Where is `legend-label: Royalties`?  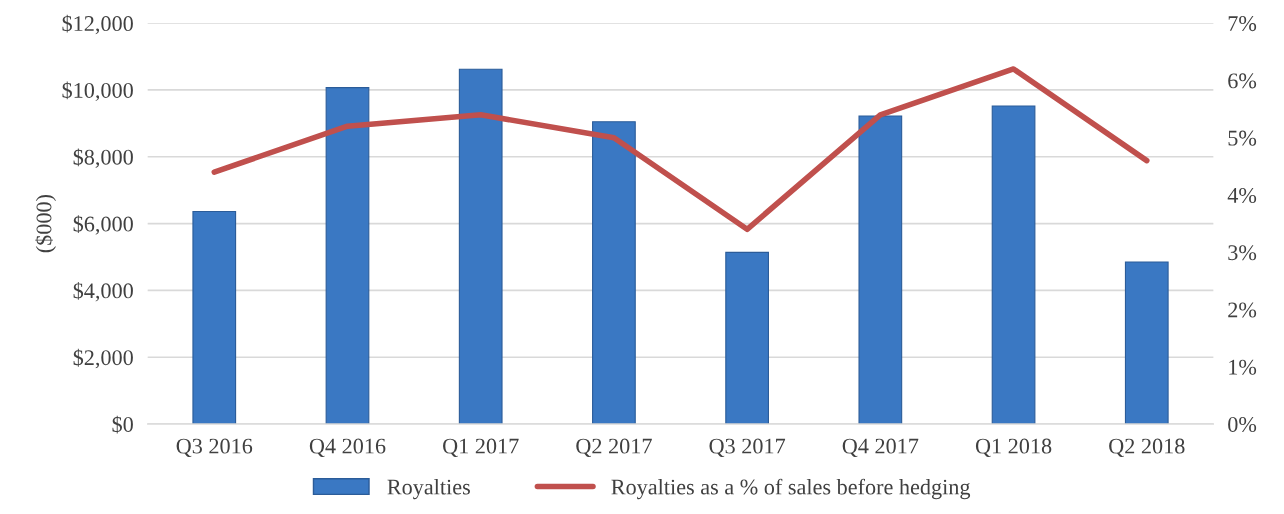 legend-label: Royalties is located at coordinates (428, 489).